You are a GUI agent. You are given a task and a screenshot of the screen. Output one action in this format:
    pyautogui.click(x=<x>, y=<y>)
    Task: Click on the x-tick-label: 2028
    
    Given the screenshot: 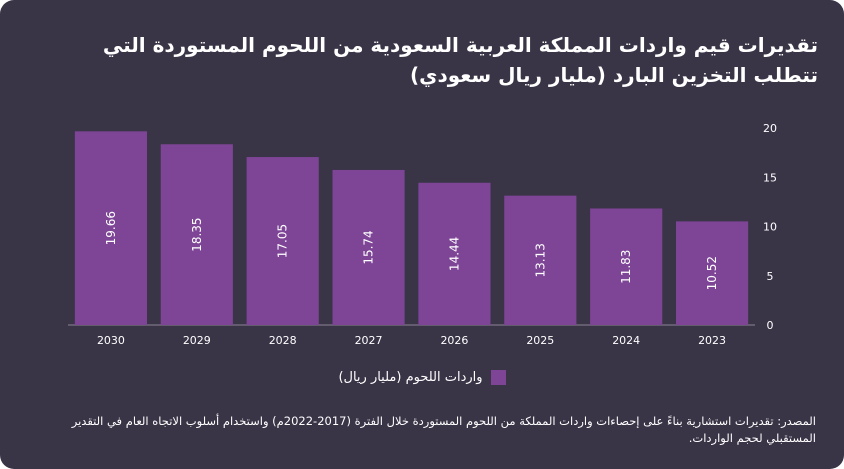 What is the action you would take?
    pyautogui.click(x=283, y=340)
    